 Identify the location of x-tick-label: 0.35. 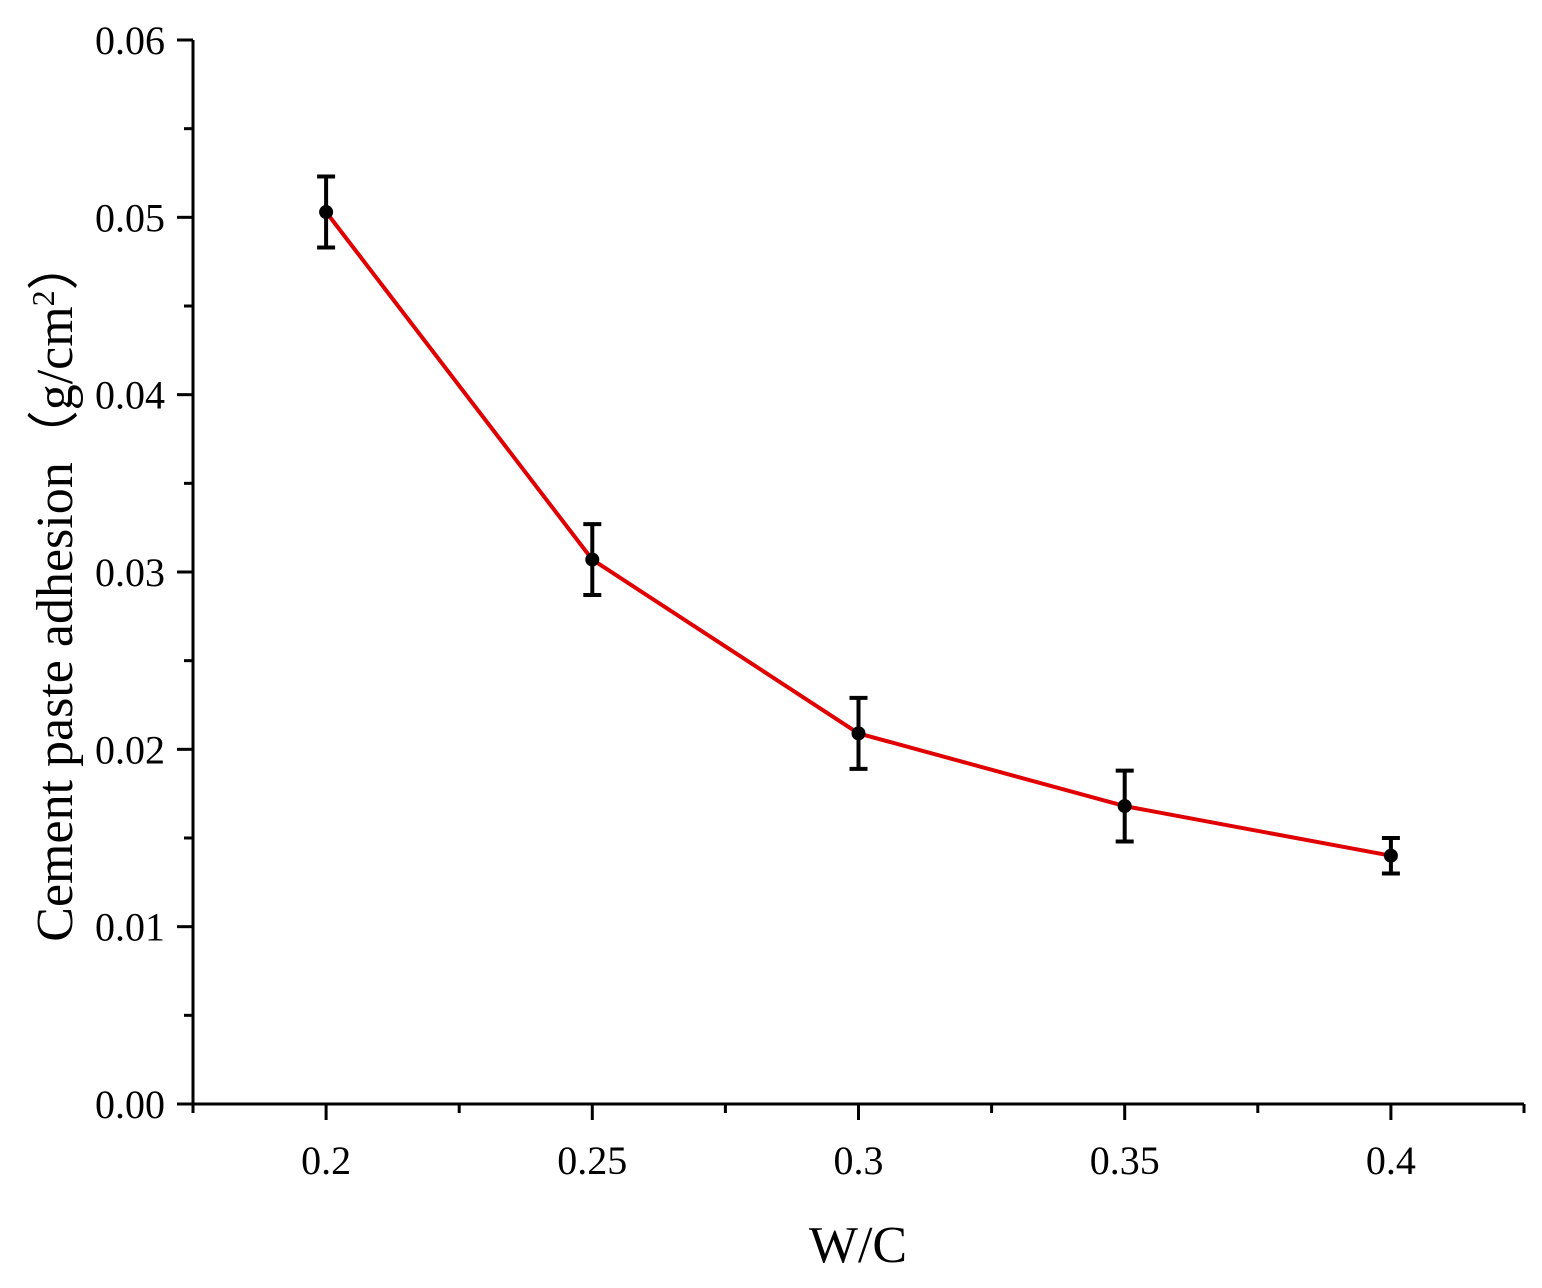
(1125, 1160).